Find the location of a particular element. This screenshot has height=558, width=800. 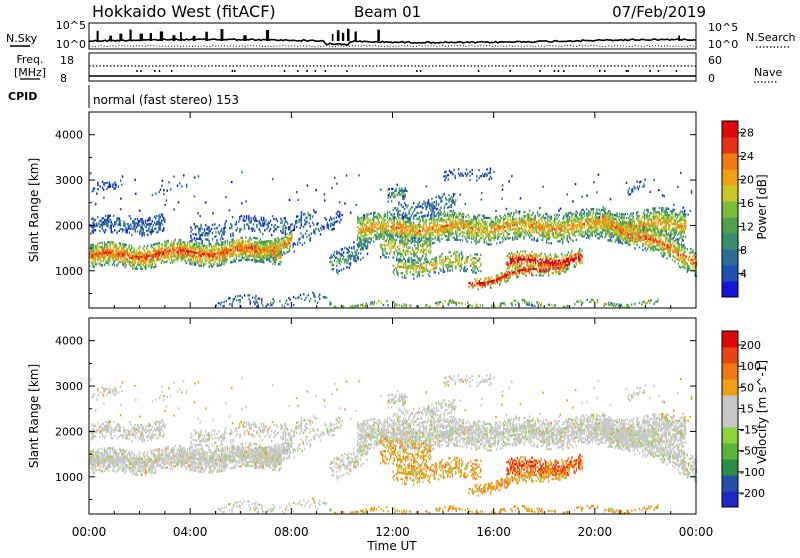

nsearch-label: N.Search is located at coordinates (771, 37).